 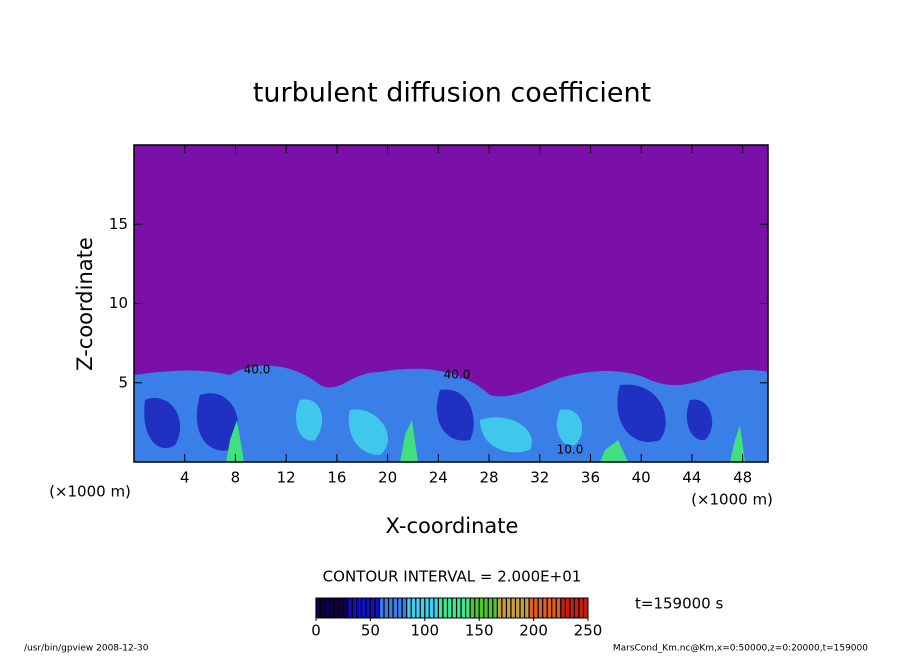 I want to click on y-tick-label: 10, so click(x=118, y=303).